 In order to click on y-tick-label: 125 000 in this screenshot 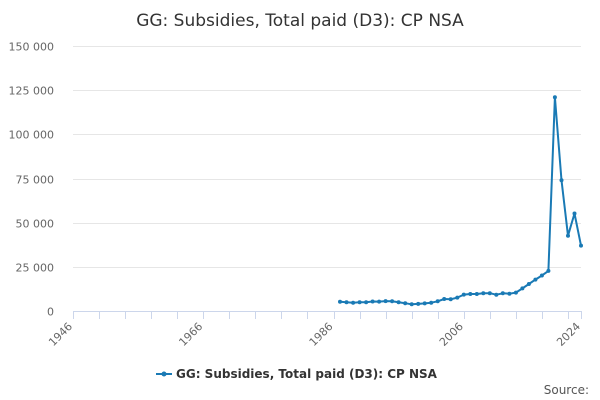, I will do `click(32, 91)`.